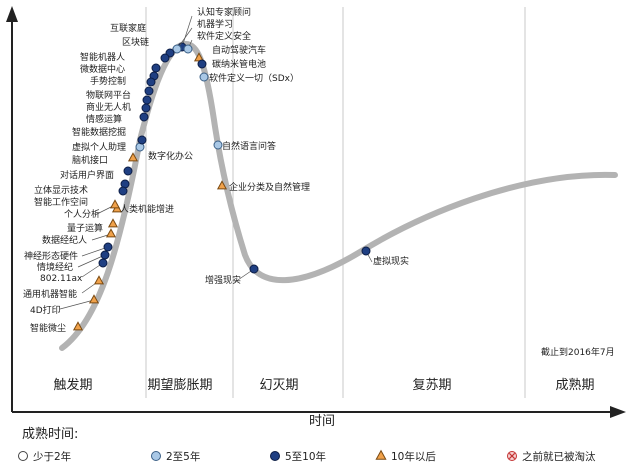 The width and height of the screenshot is (640, 472). Describe the element at coordinates (64, 240) in the screenshot. I see `technology-label: 数据经纪人` at that location.